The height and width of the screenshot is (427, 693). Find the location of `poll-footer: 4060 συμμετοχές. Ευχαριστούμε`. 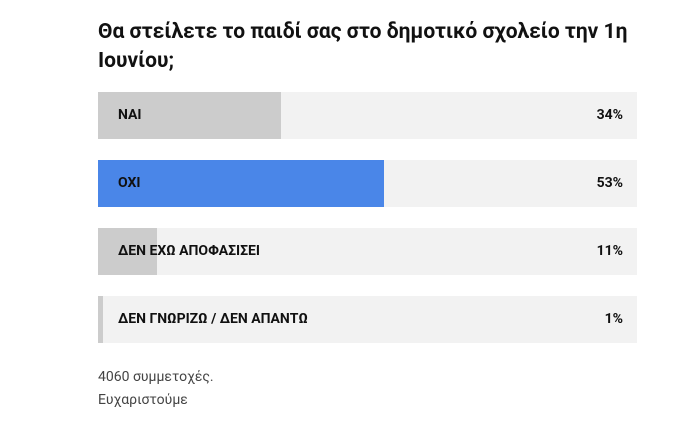

poll-footer: 4060 συμμετοχές. Ευχαριστούμε is located at coordinates (156, 389).